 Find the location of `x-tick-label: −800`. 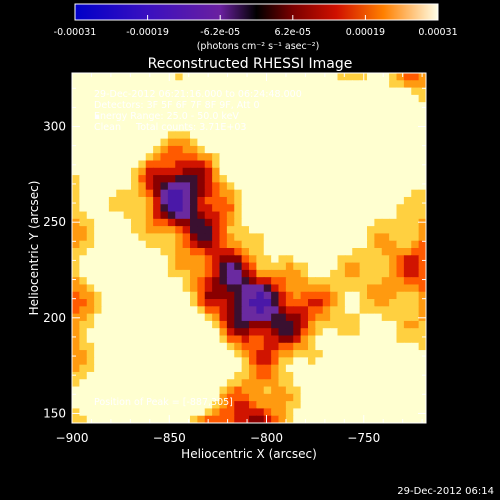

x-tick-label: −800 is located at coordinates (266, 438).